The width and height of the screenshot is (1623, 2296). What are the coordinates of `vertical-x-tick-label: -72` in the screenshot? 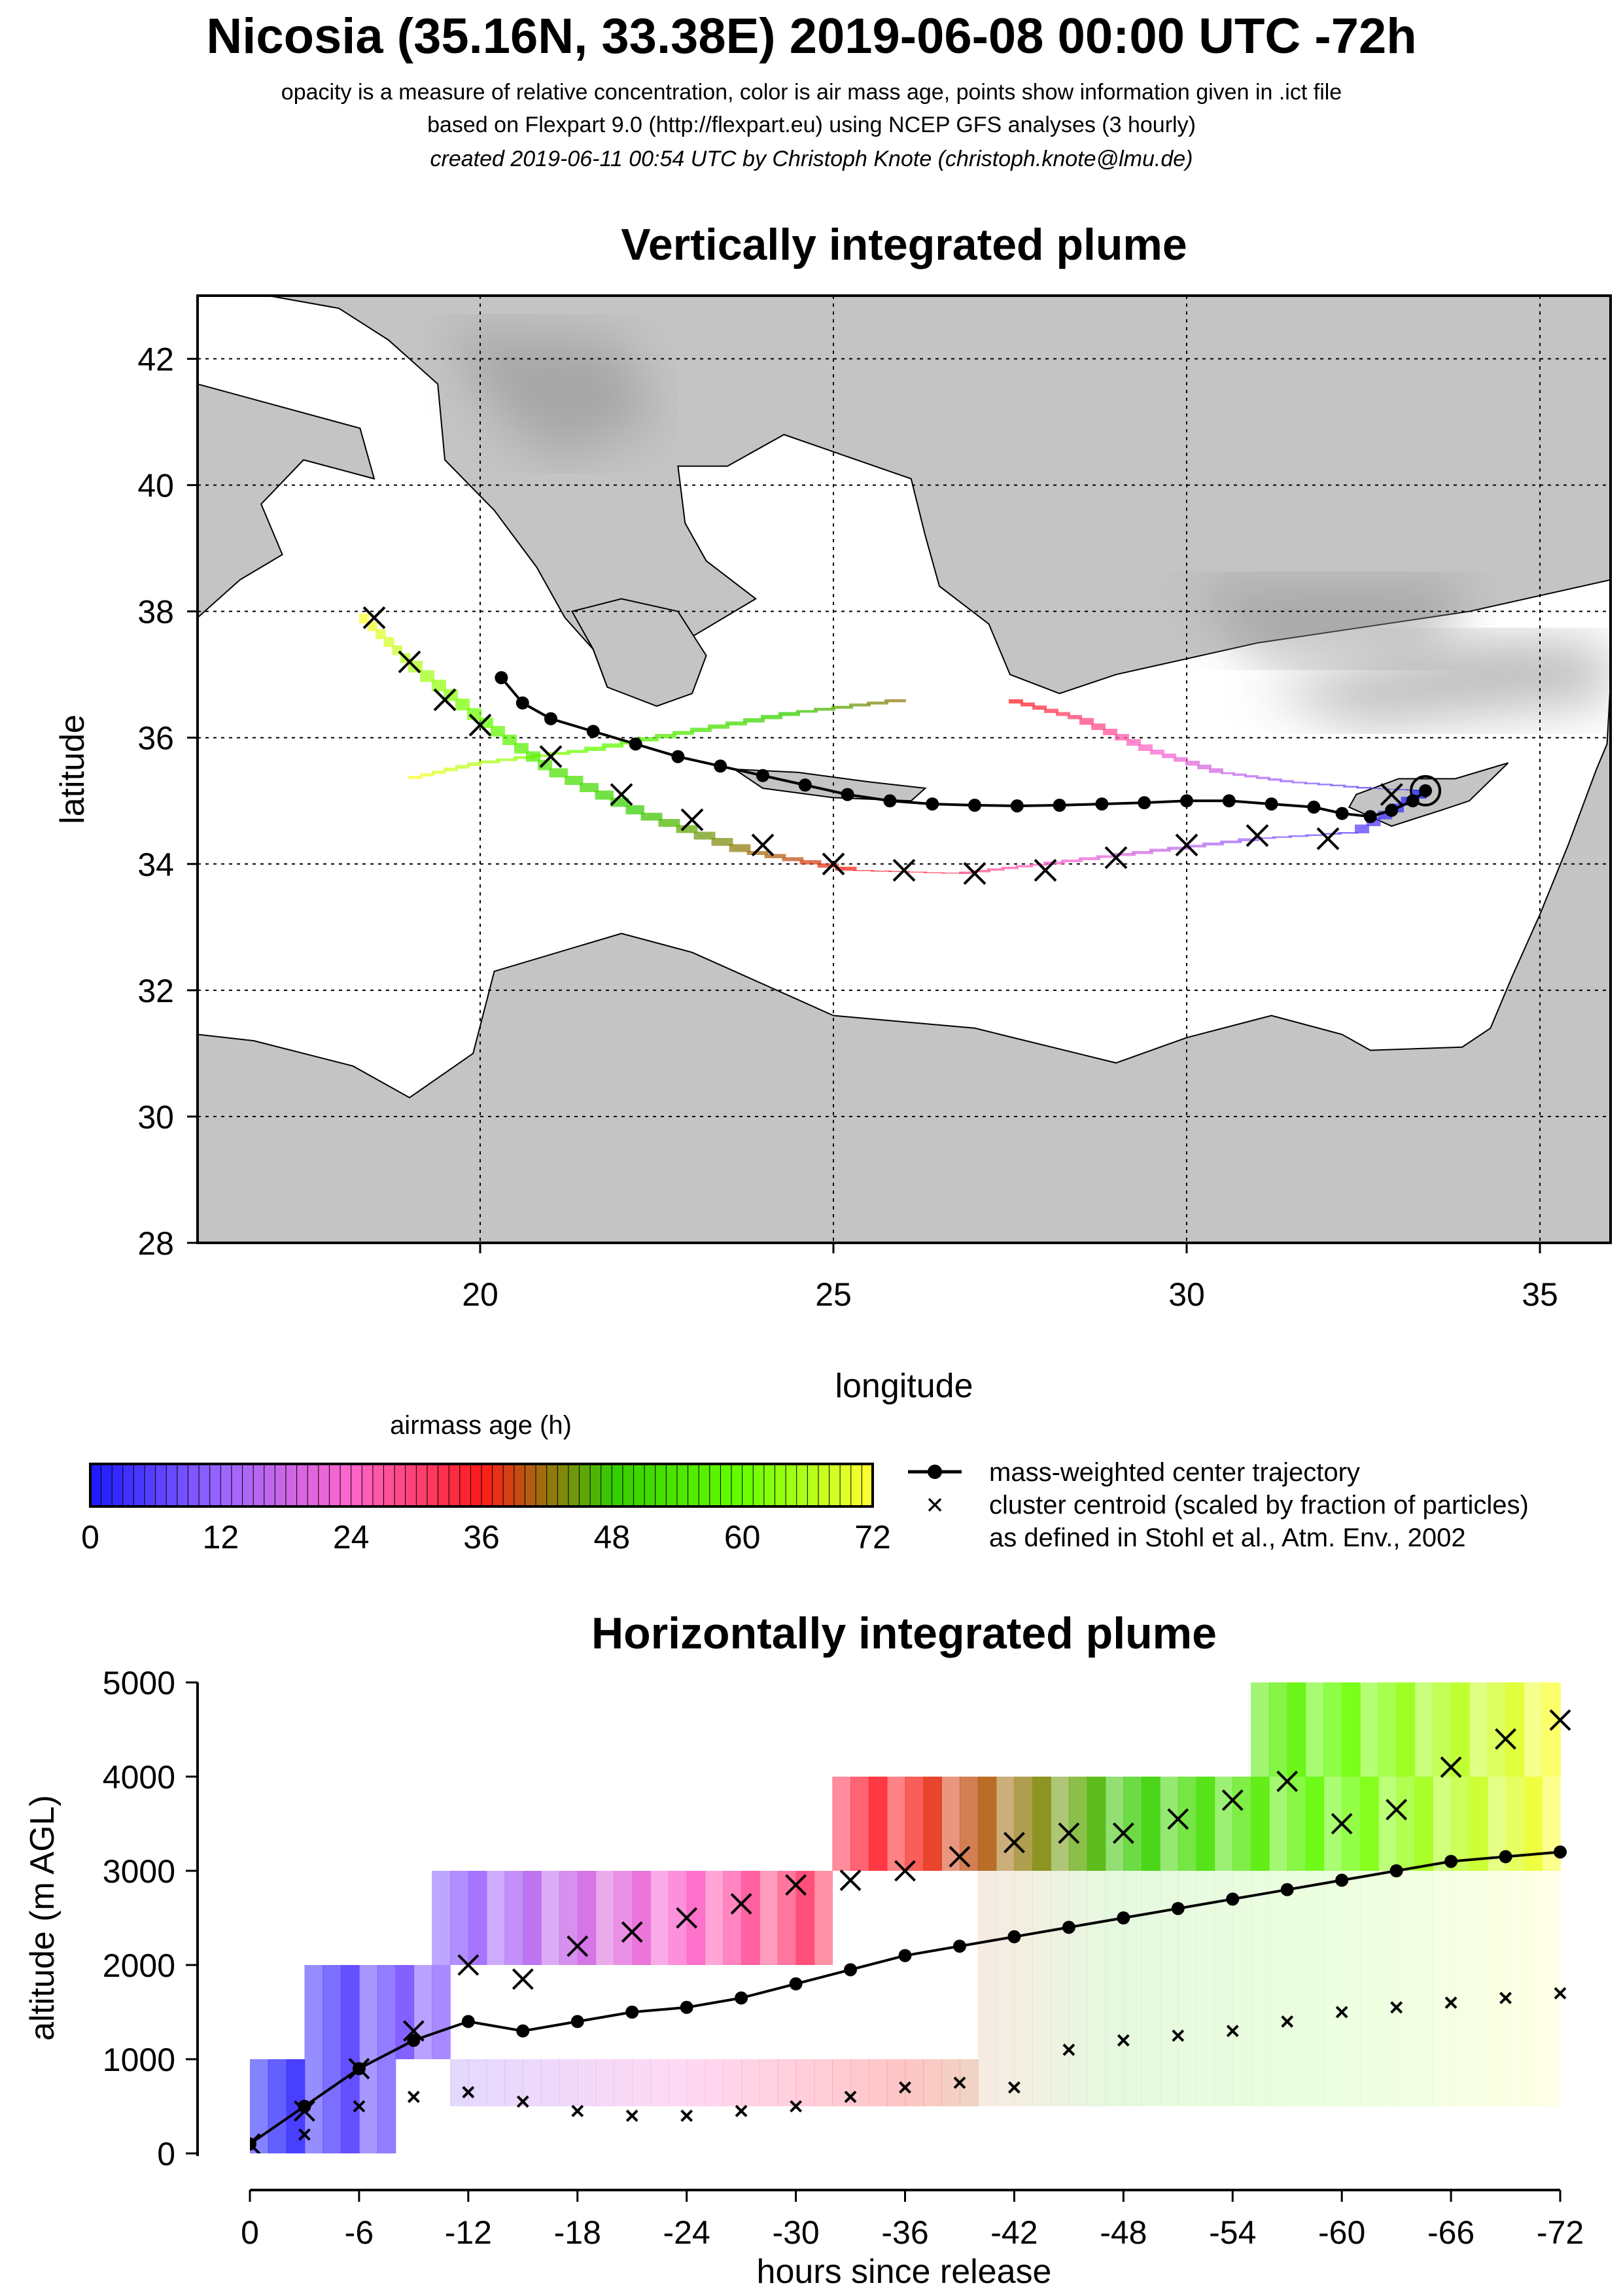 It's located at (1561, 2232).